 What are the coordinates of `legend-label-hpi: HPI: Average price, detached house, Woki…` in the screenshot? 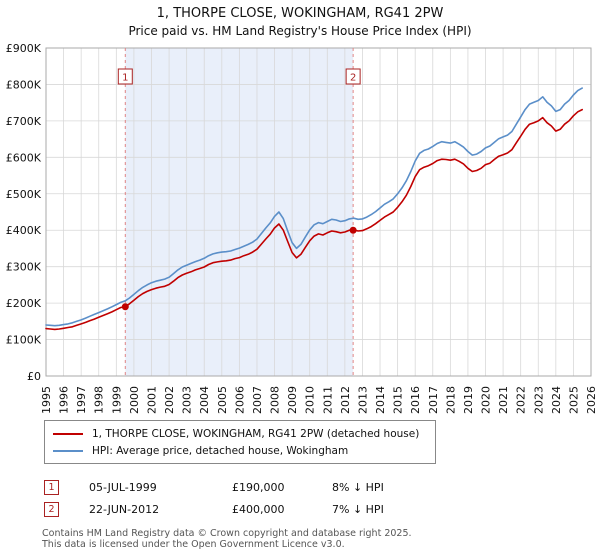 It's located at (220, 450).